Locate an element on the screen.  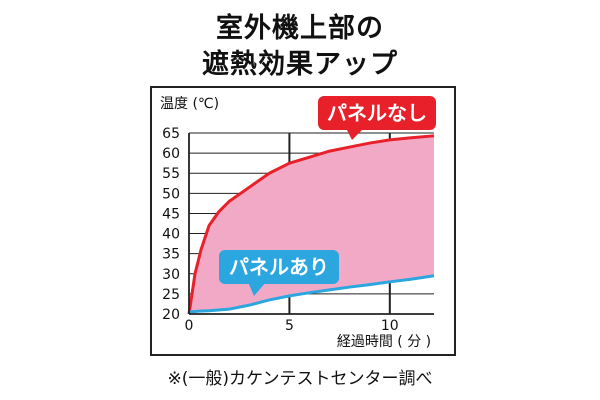
y-tick-label: 30 is located at coordinates (171, 275).